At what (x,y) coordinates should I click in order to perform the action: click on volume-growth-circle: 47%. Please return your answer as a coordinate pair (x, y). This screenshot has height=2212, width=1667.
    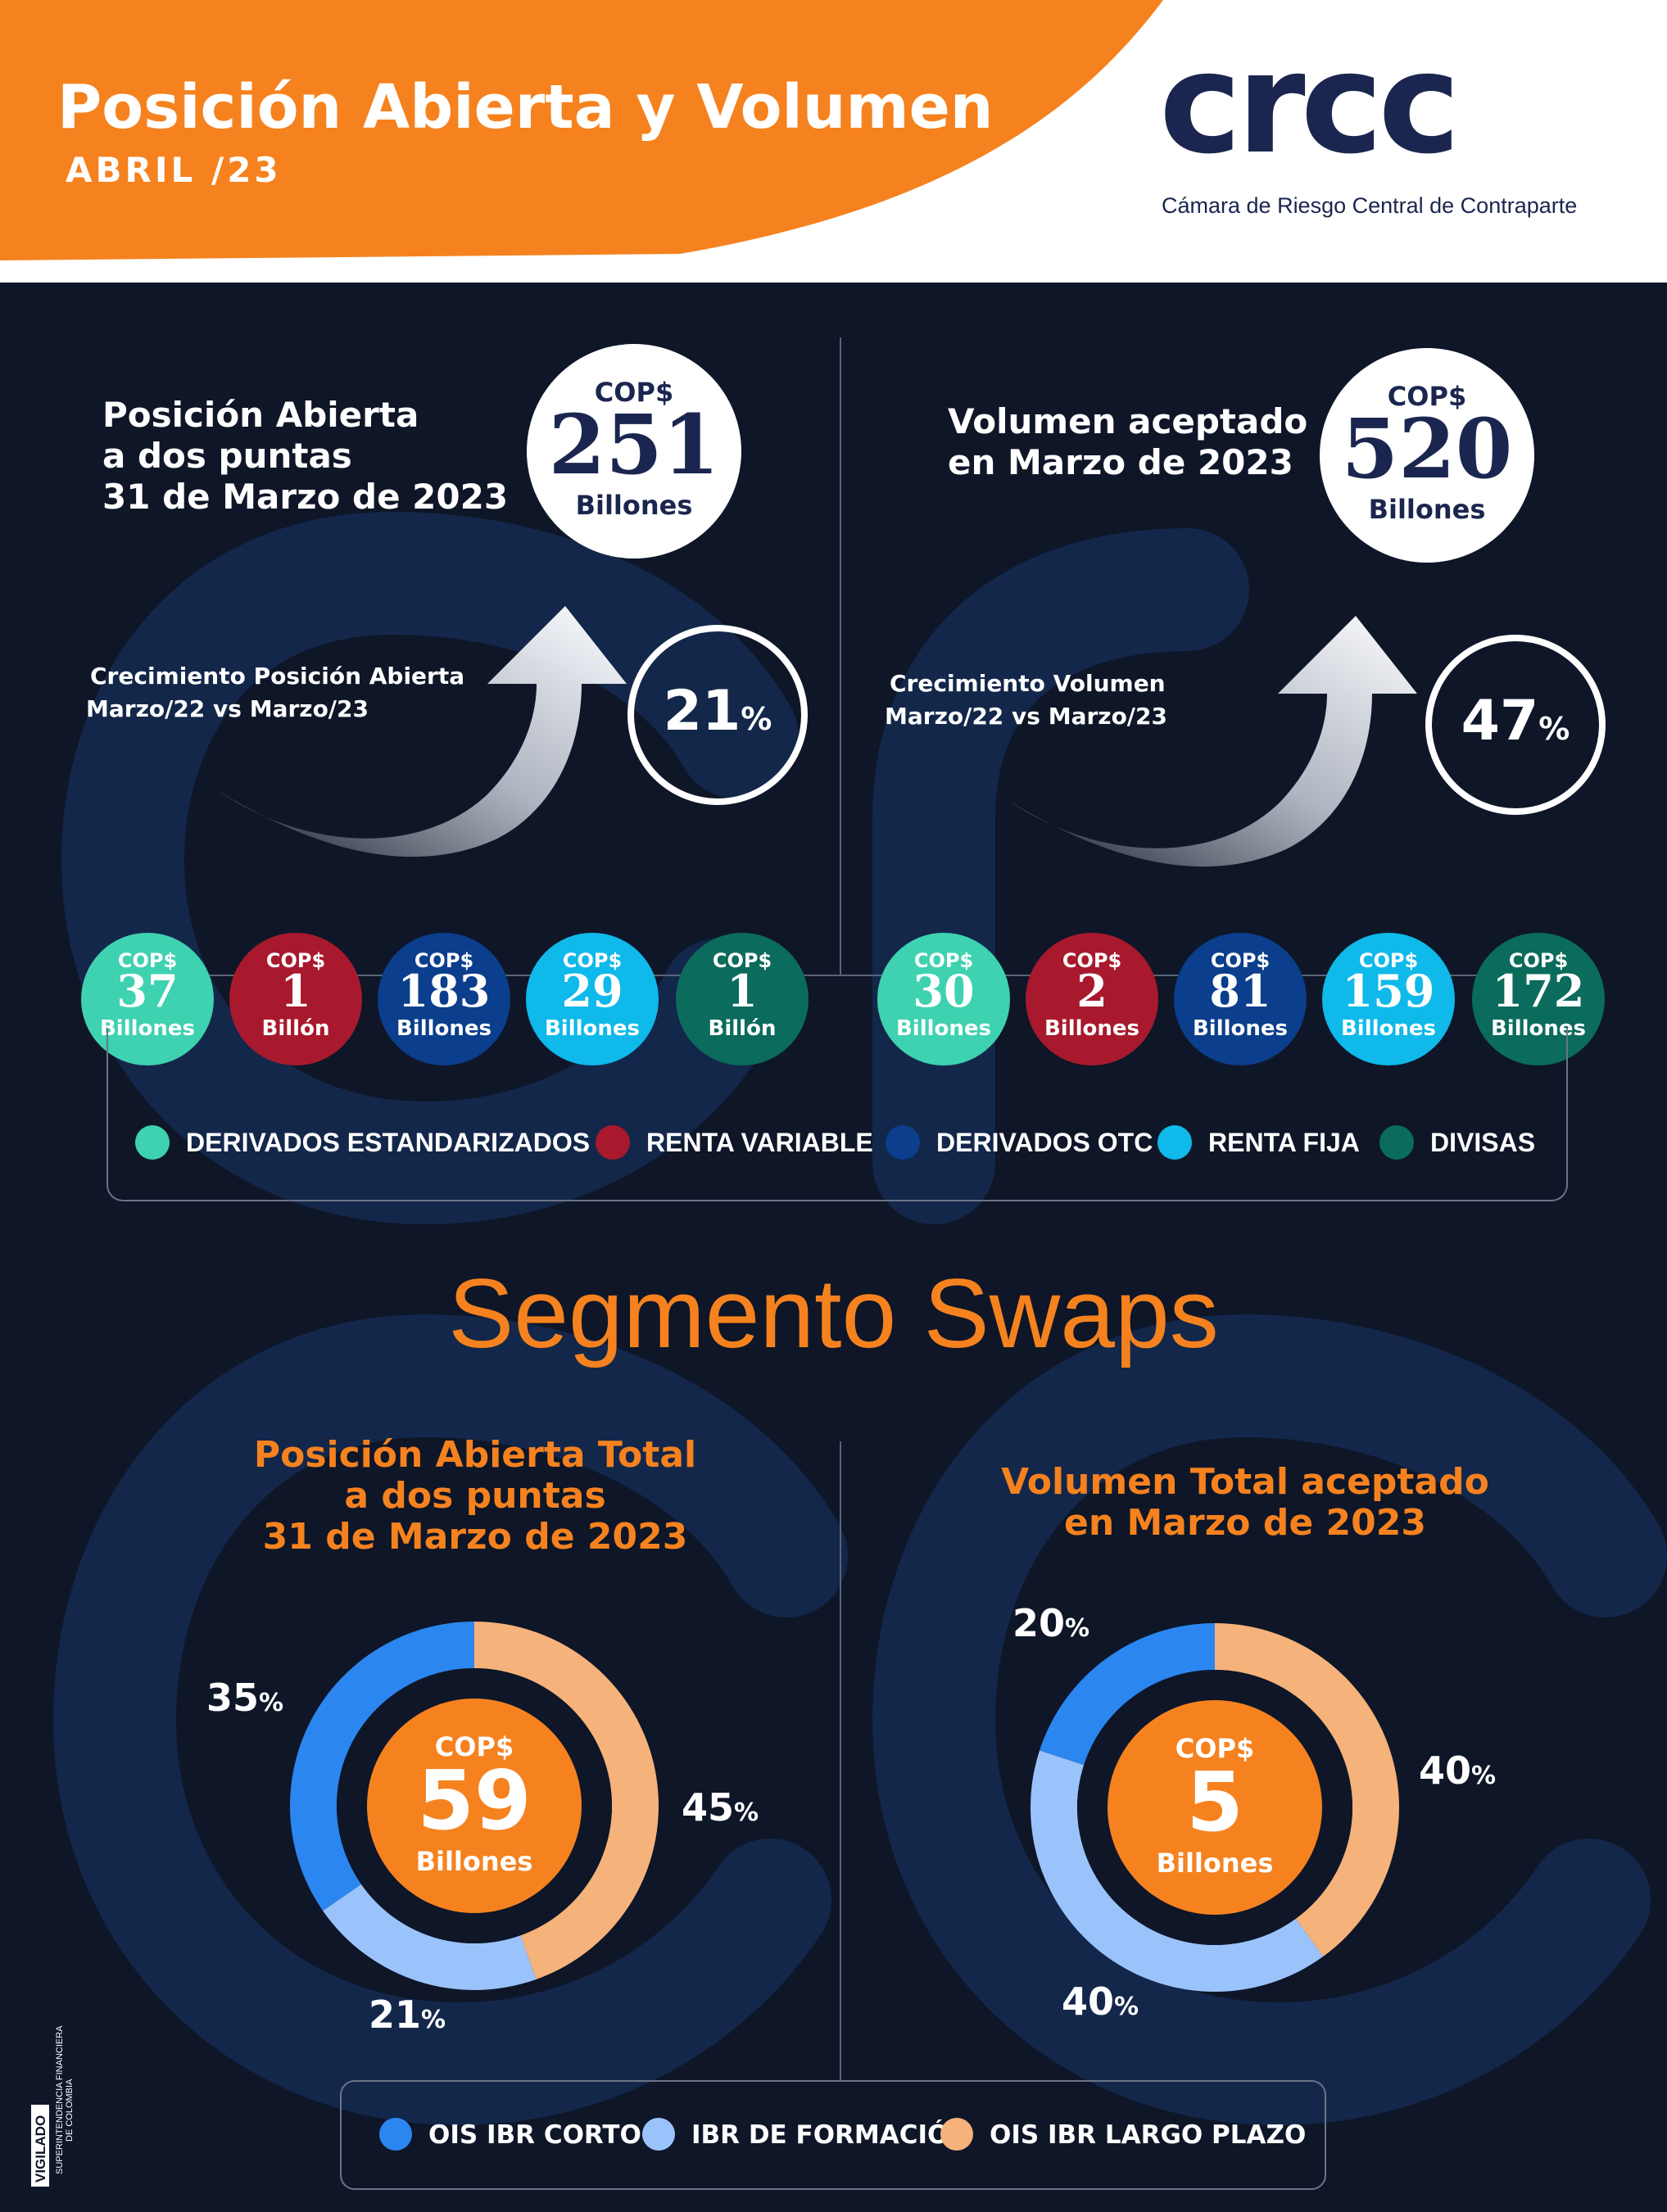
    Looking at the image, I should click on (1515, 725).